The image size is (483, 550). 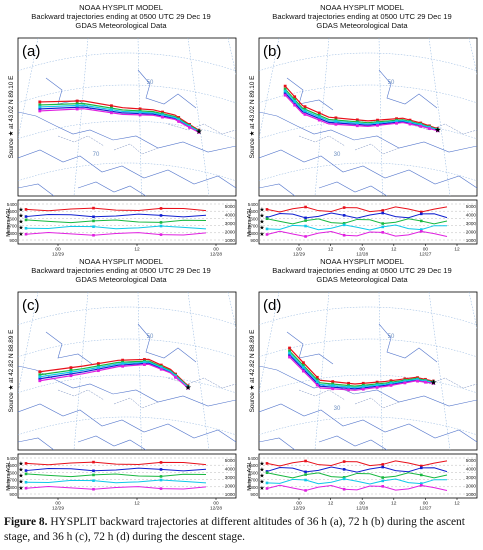 What do you see at coordinates (116, 227) in the screenshot?
I see `profile-line-2000m` at bounding box center [116, 227].